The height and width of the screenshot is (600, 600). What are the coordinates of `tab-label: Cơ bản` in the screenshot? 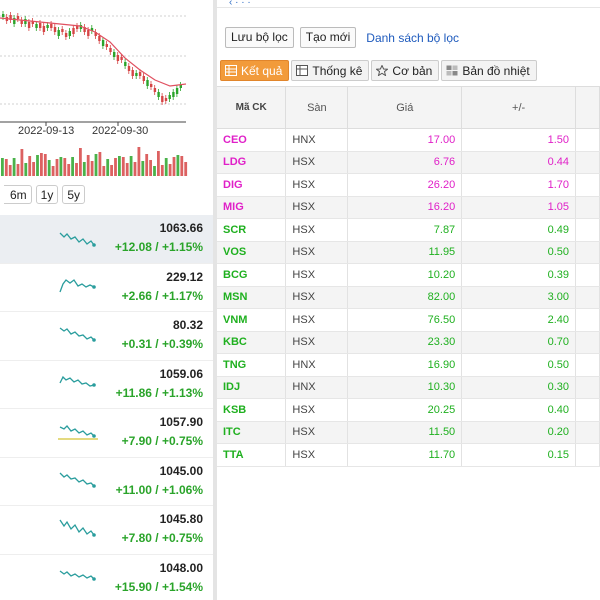 It's located at (412, 70).